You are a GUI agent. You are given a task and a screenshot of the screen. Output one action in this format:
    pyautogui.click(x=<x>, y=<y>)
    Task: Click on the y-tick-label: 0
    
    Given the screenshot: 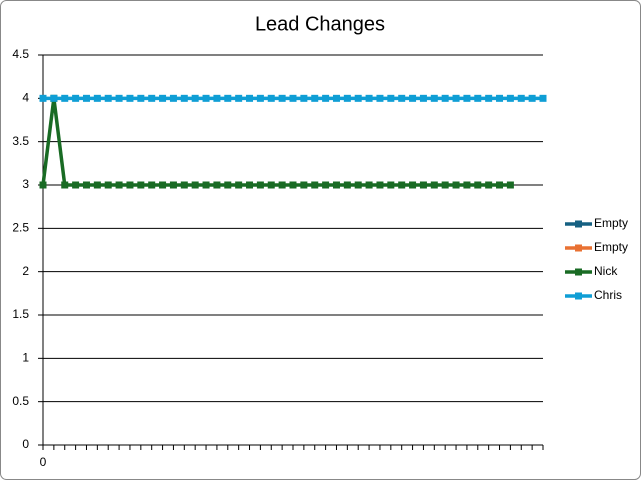 What is the action you would take?
    pyautogui.click(x=25, y=444)
    